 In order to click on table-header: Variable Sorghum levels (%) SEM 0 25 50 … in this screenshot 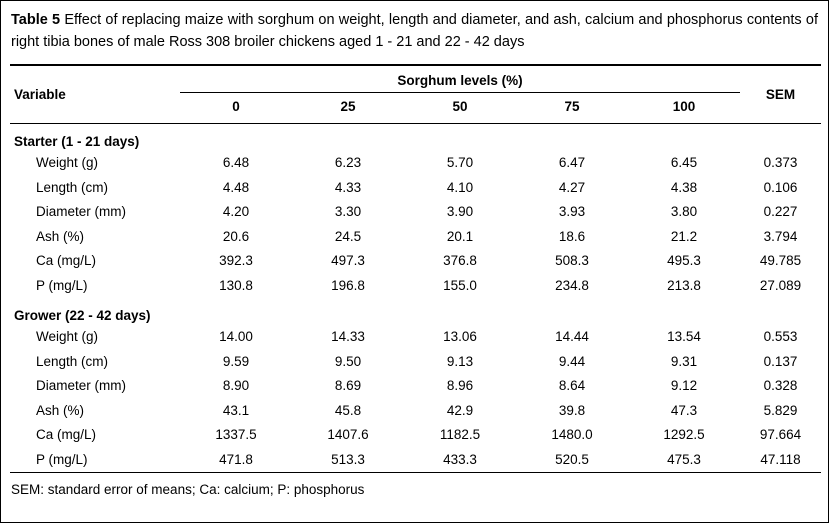, I will do `click(416, 93)`.